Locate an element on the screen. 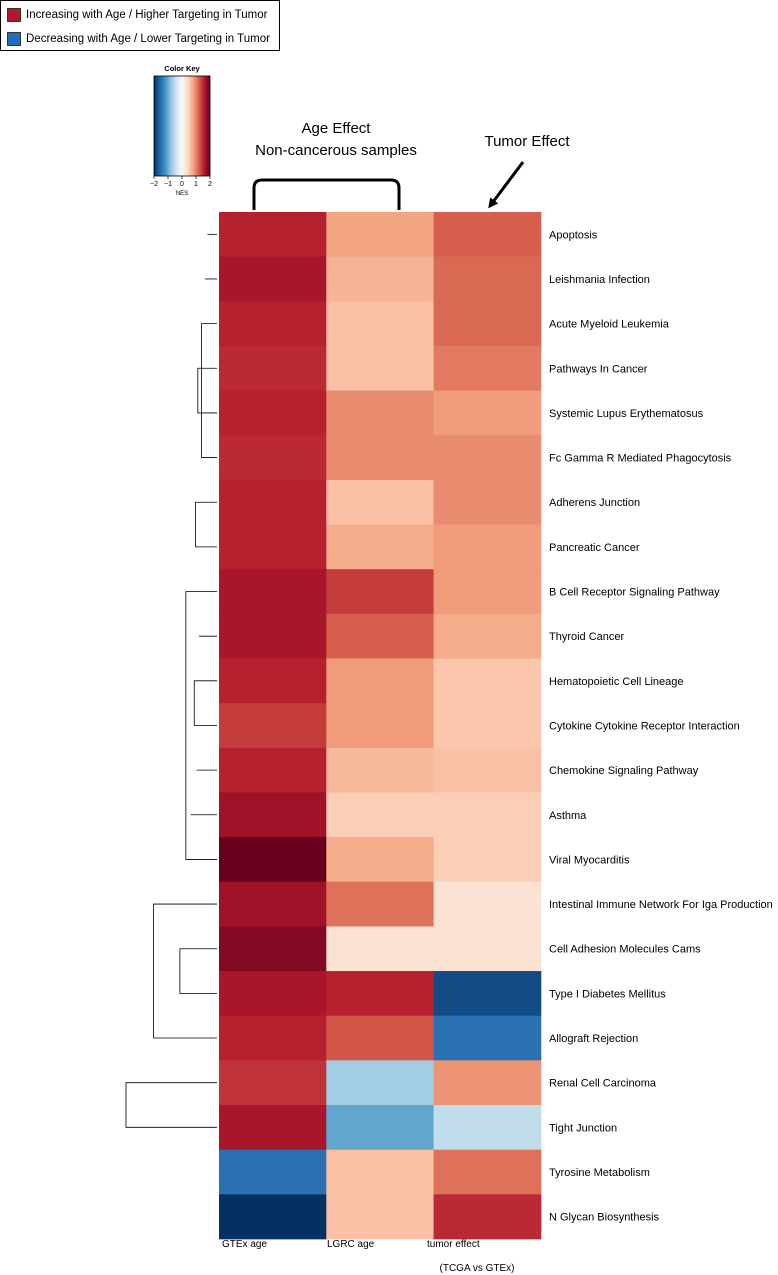 The height and width of the screenshot is (1275, 778). color-key-tick-label: −2 is located at coordinates (154, 184).